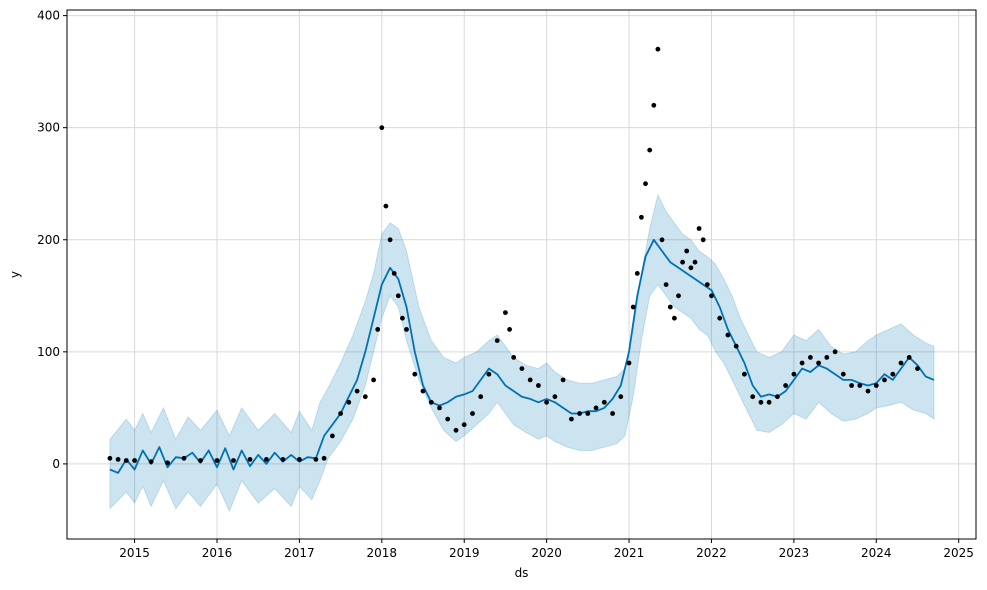 The width and height of the screenshot is (987, 590). I want to click on x-tick-label: 2025, so click(958, 553).